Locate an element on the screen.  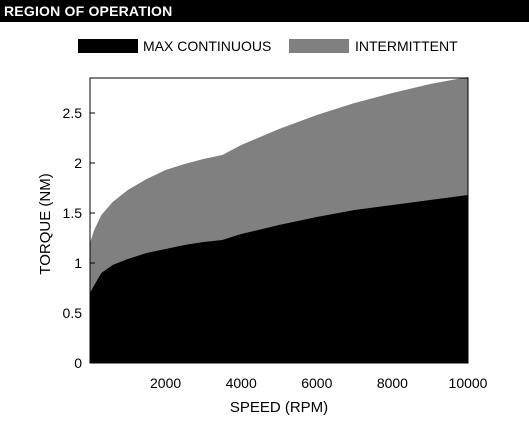
y-tick-label: 1.5 is located at coordinates (73, 213).